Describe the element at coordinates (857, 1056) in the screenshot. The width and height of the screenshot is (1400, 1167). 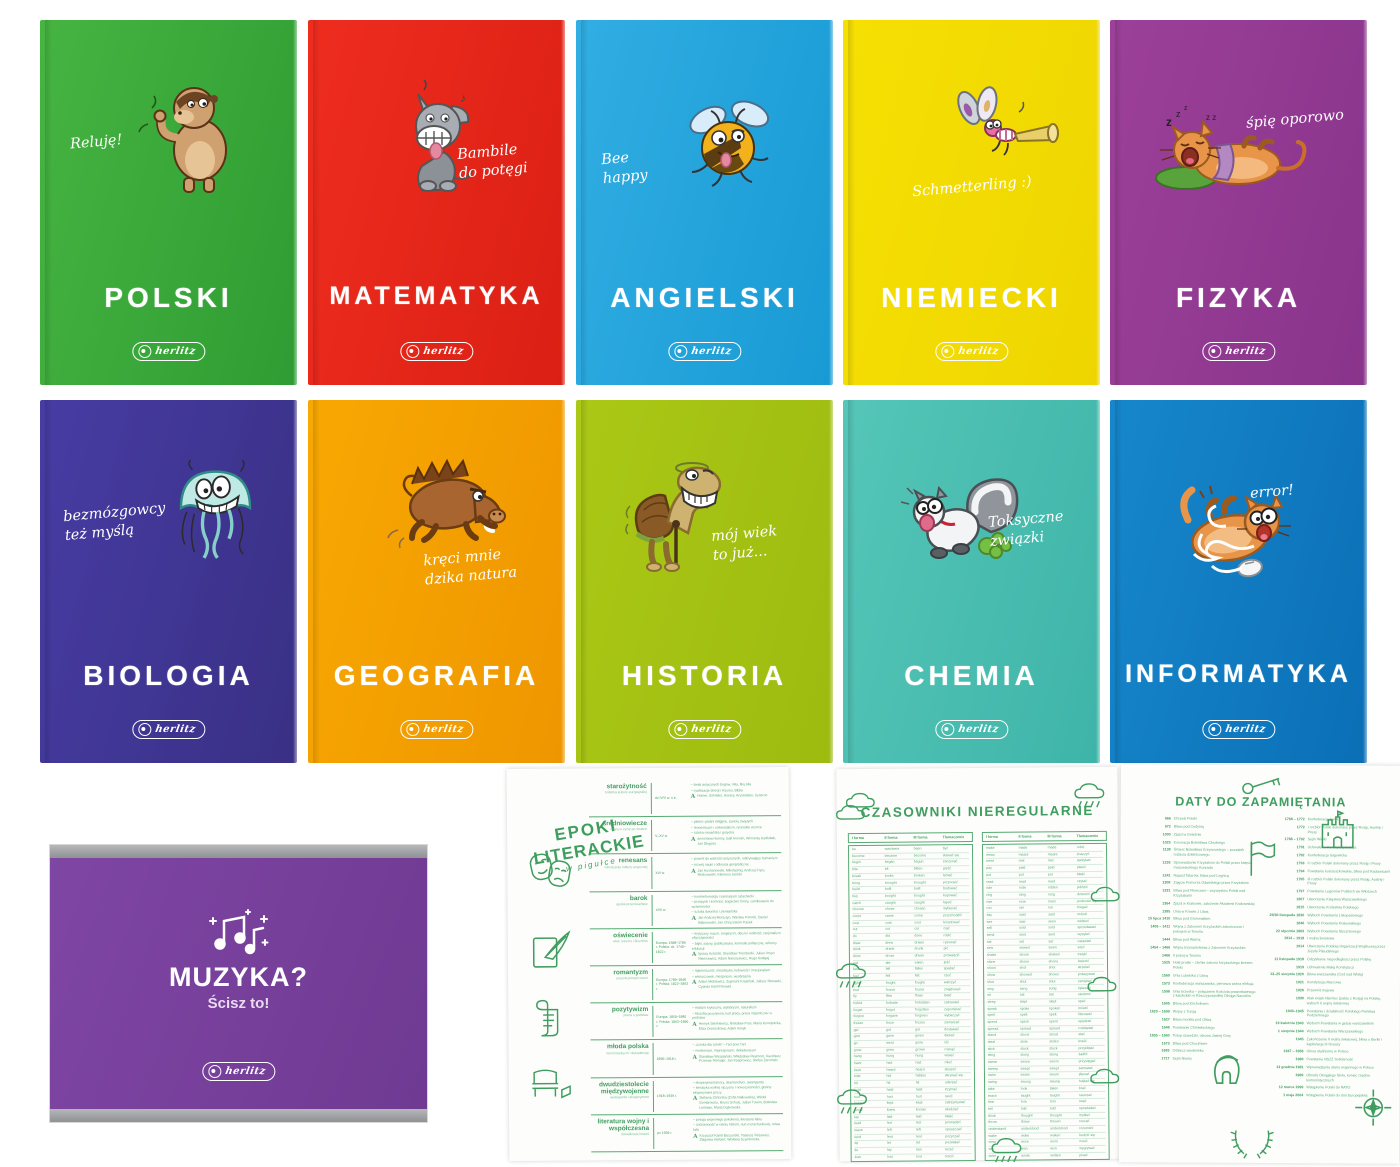
I see `verb-cell: hang` at that location.